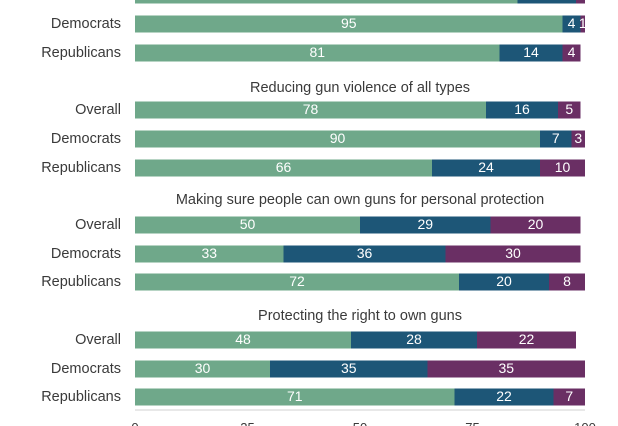 This screenshot has height=426, width=618. What do you see at coordinates (472, 423) in the screenshot?
I see `x-tick-label: 75` at bounding box center [472, 423].